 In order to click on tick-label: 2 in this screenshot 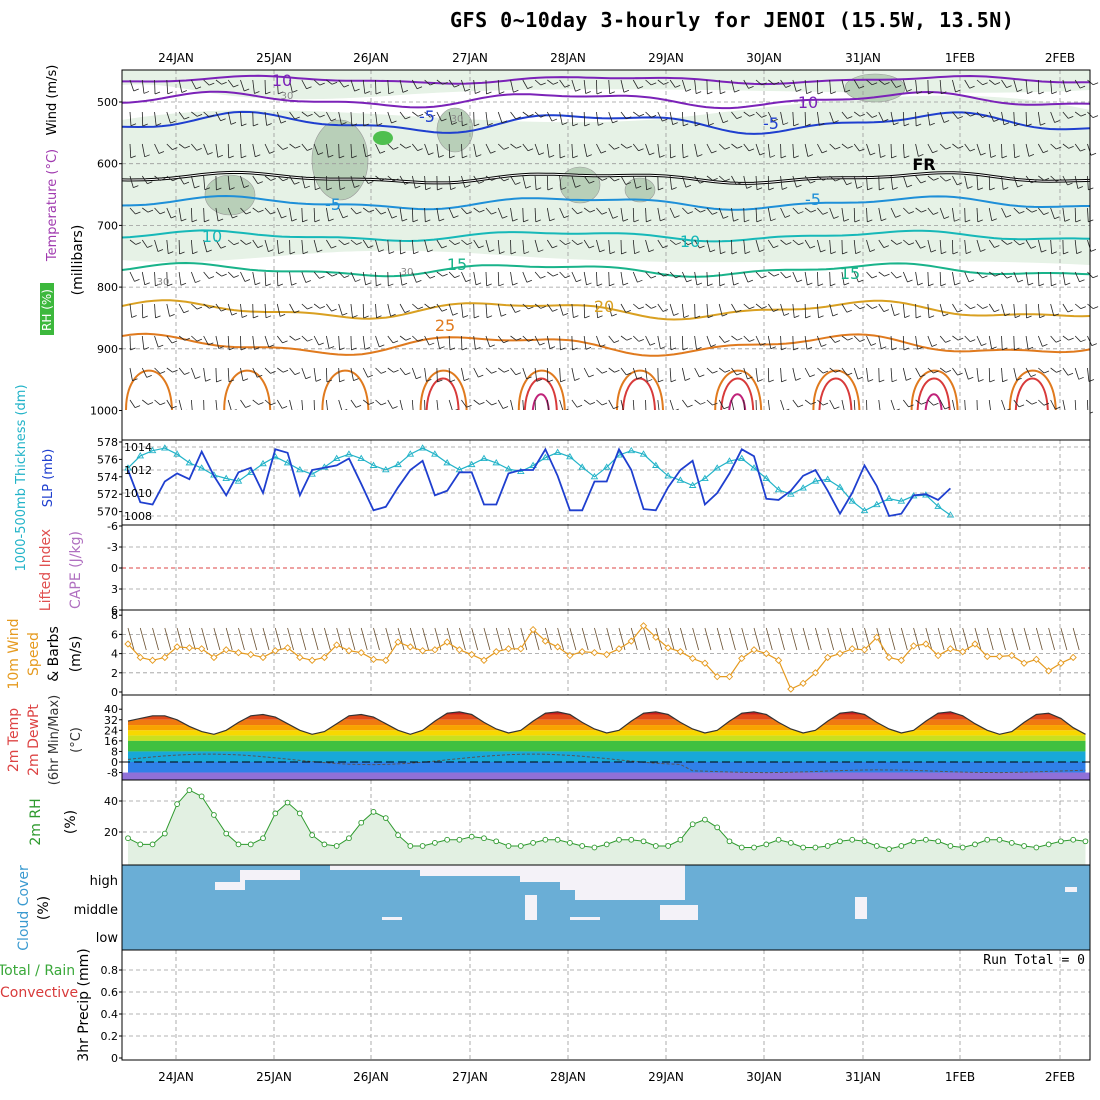, I will do `click(114, 673)`.